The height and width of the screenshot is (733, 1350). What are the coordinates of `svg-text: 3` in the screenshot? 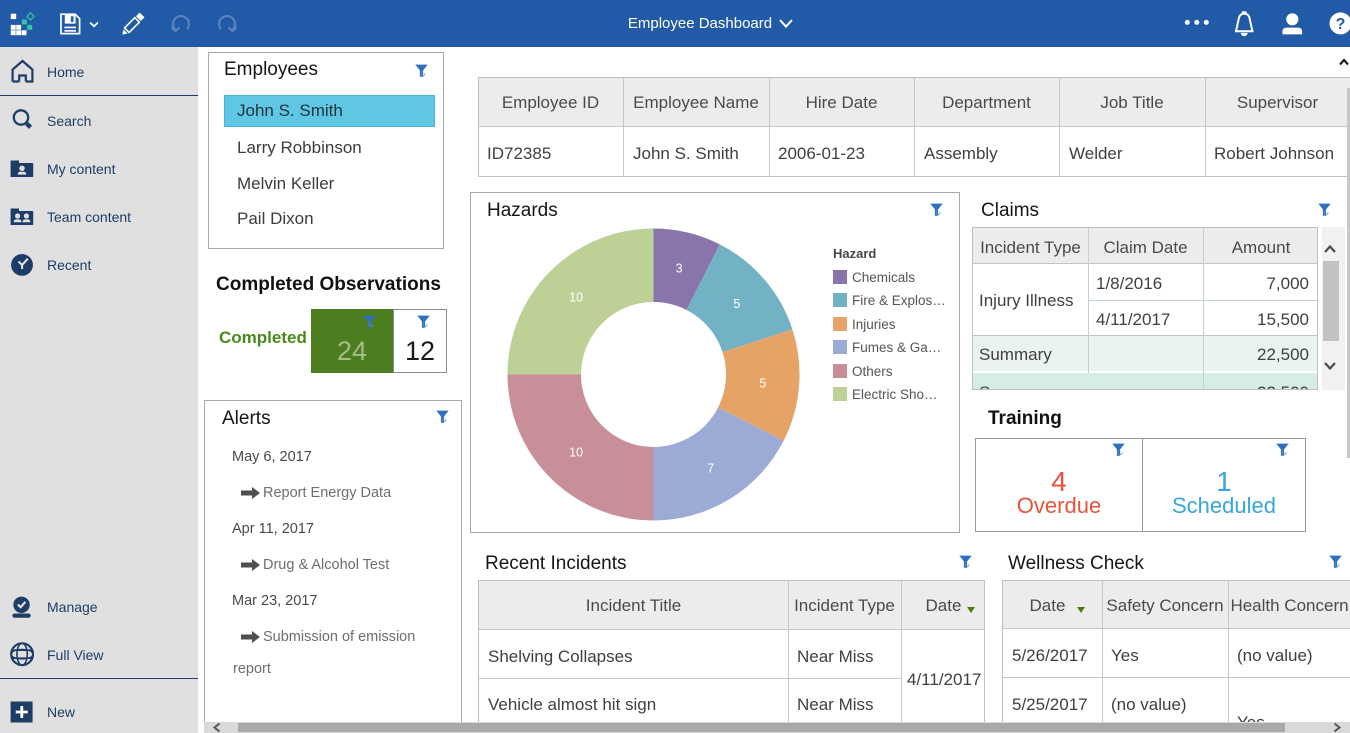 It's located at (679, 269).